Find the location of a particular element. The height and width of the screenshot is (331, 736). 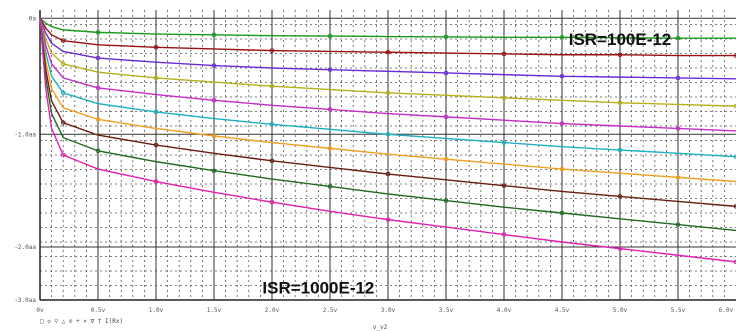

x-tick-label: 2.0v is located at coordinates (272, 310).